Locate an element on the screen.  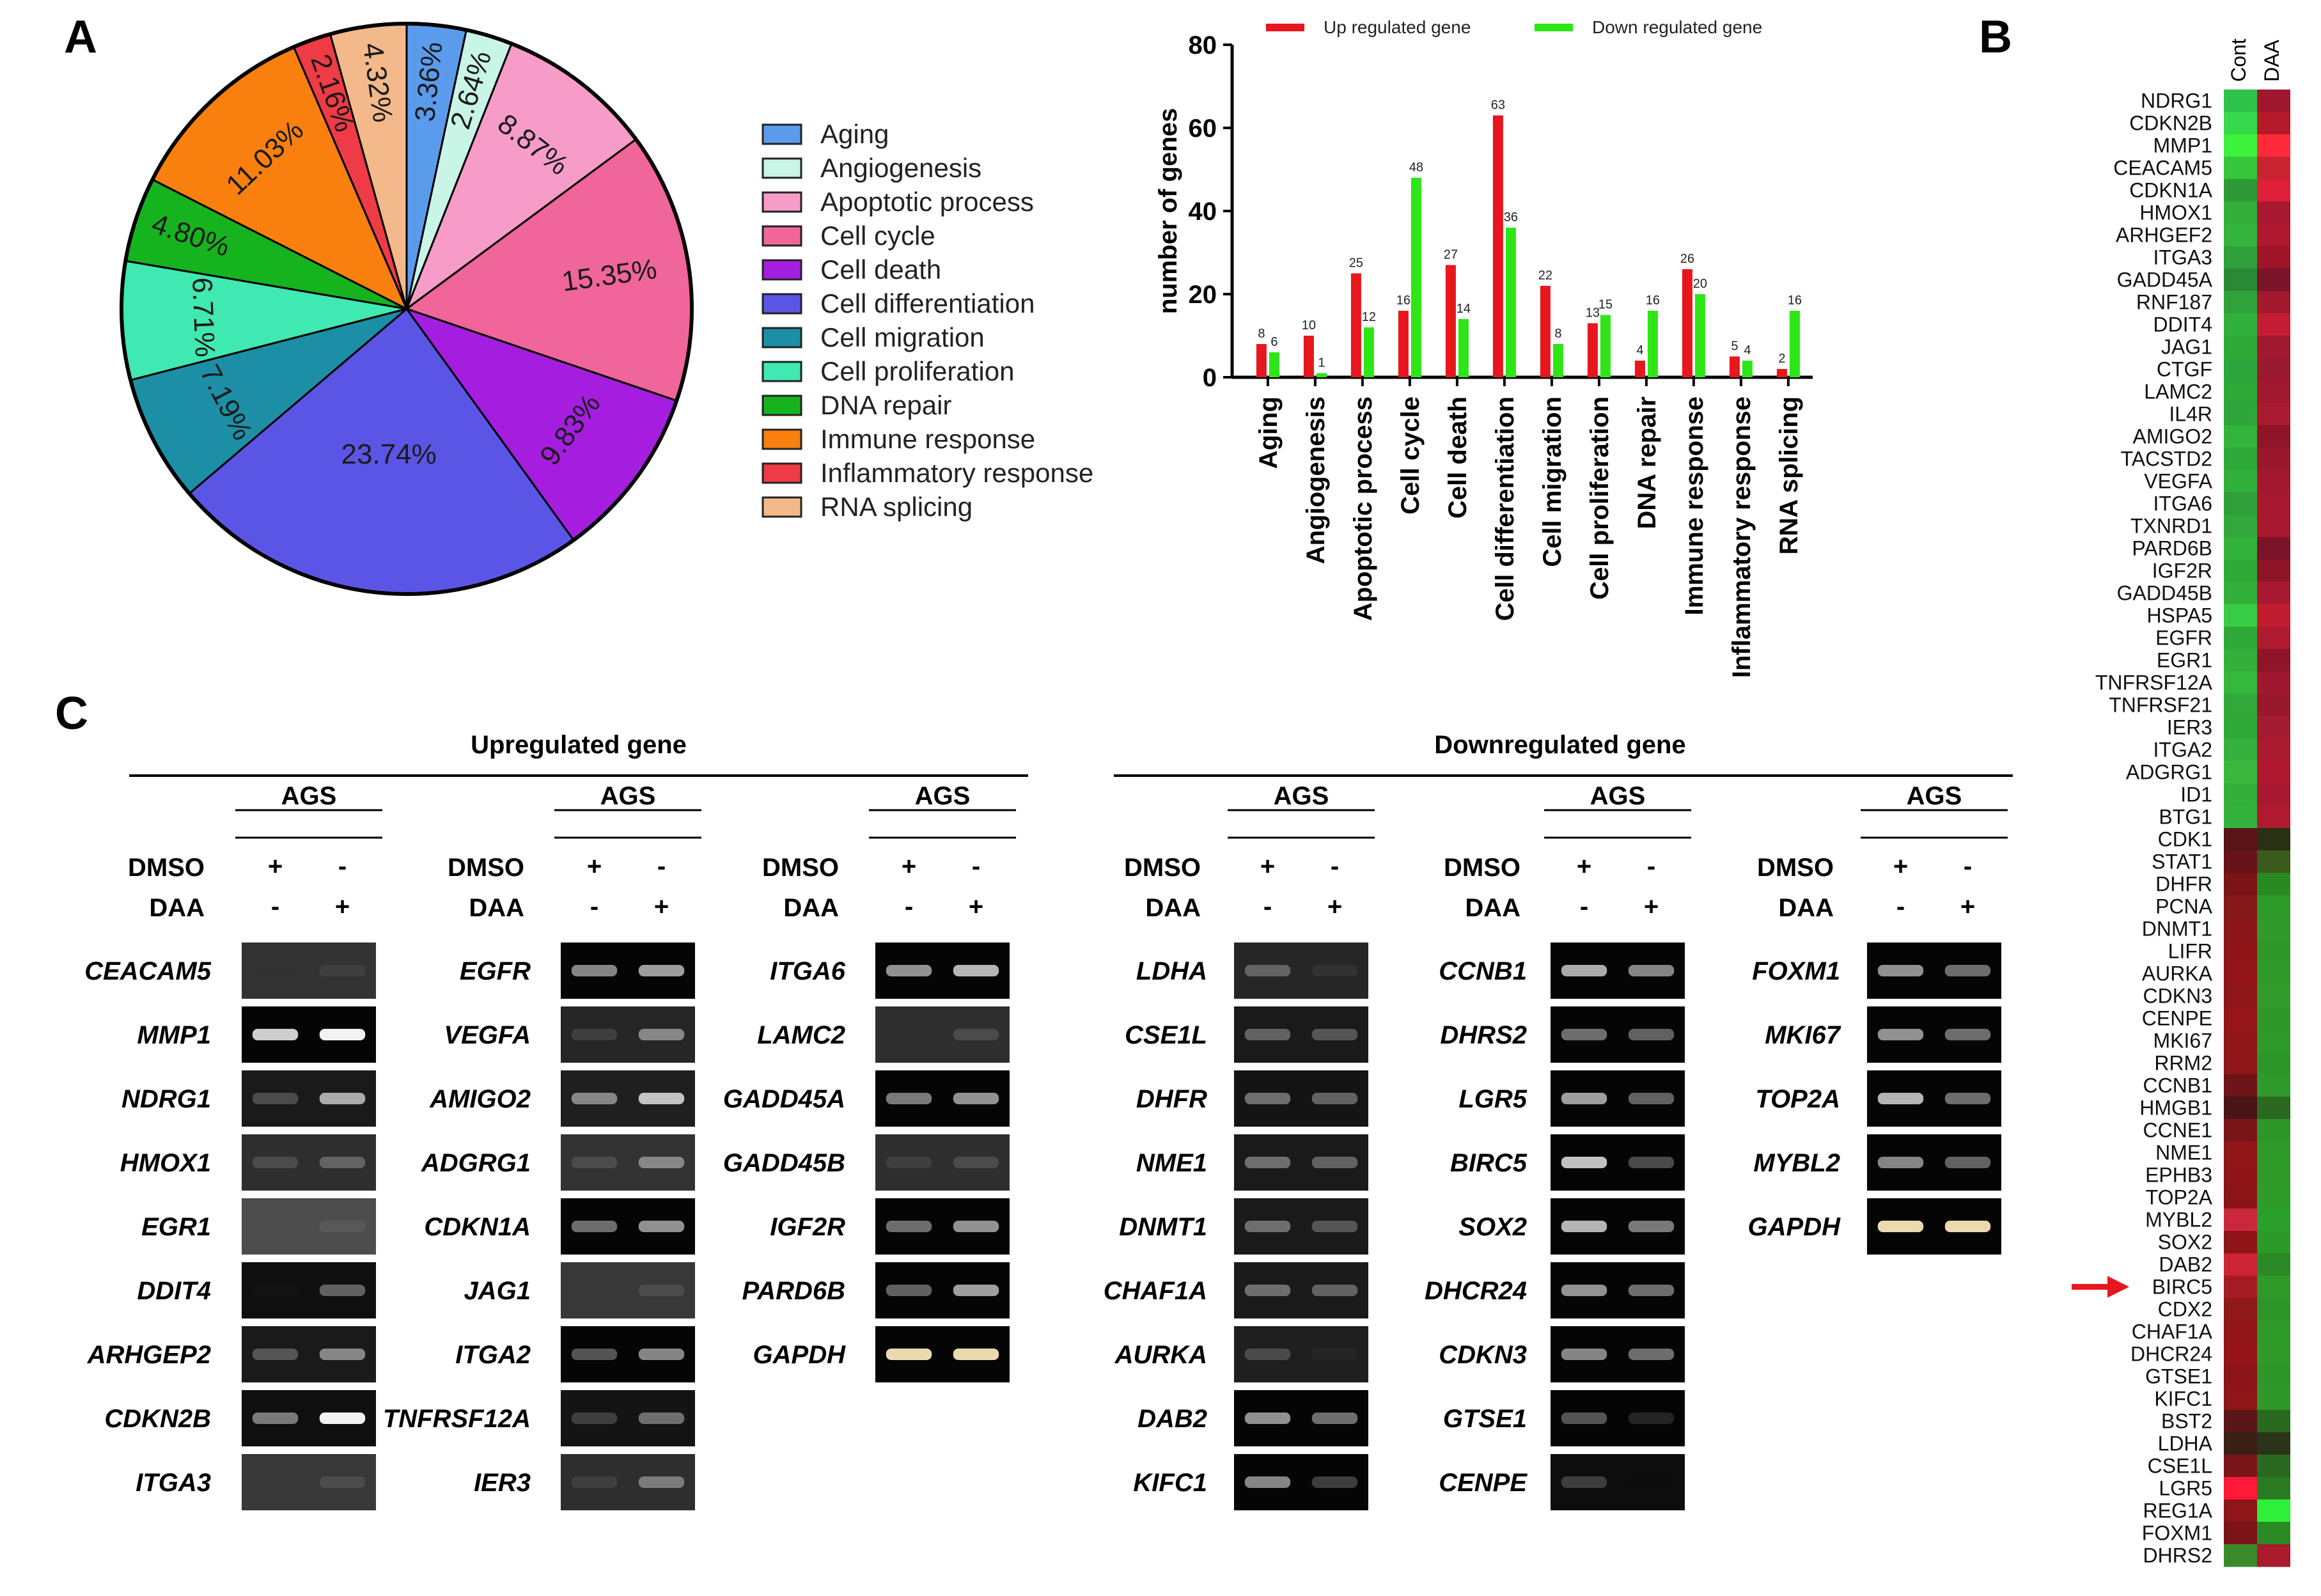
bar-value-label: 12 is located at coordinates (1369, 317).